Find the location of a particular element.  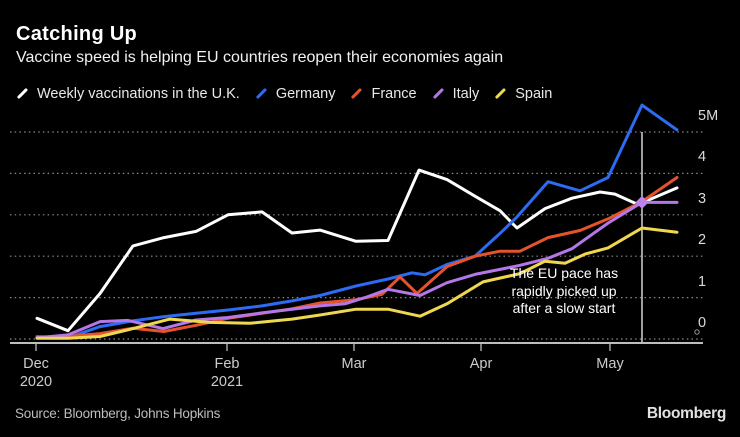

y-tick-label-0: 0 is located at coordinates (702, 323).